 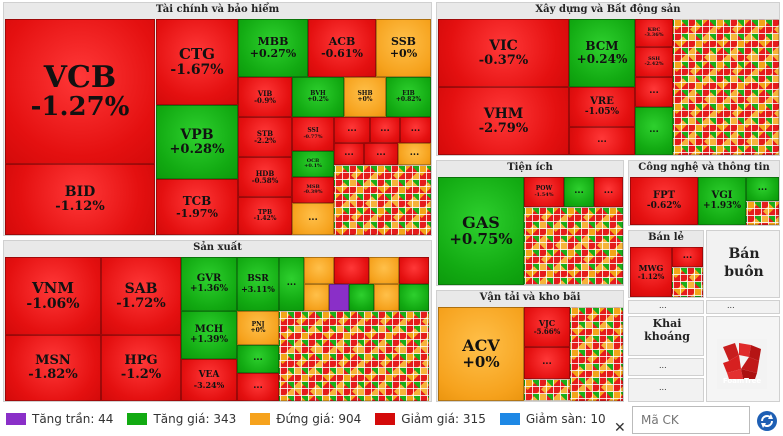 What do you see at coordinates (602, 107) in the screenshot?
I see `tile-vre: VRE -1.05%` at bounding box center [602, 107].